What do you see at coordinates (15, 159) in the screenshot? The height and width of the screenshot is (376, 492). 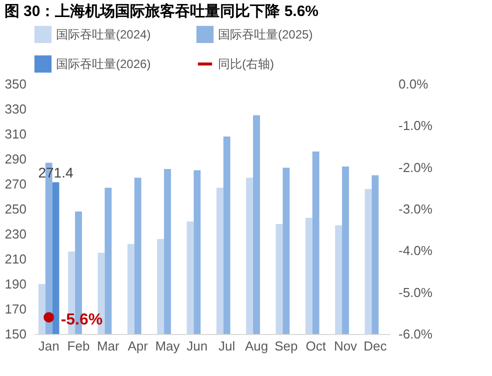 I see `y-tick-label: 290` at bounding box center [15, 159].